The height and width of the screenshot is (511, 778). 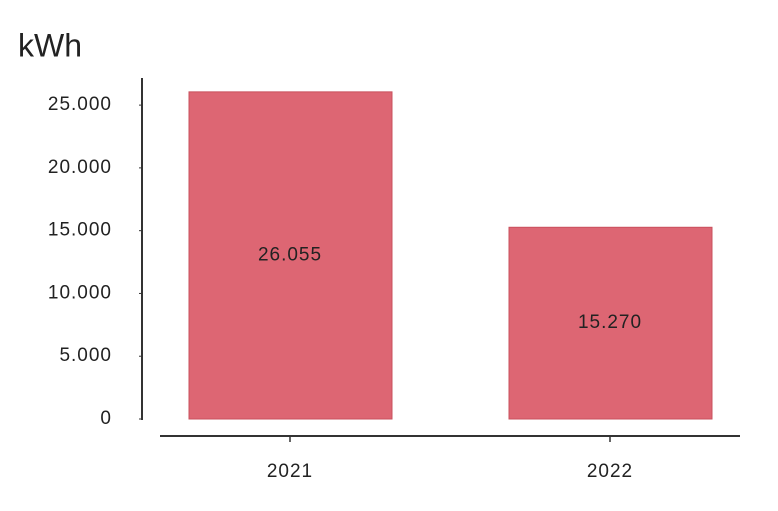 I want to click on y-tick-label: 15.000, so click(x=80, y=230).